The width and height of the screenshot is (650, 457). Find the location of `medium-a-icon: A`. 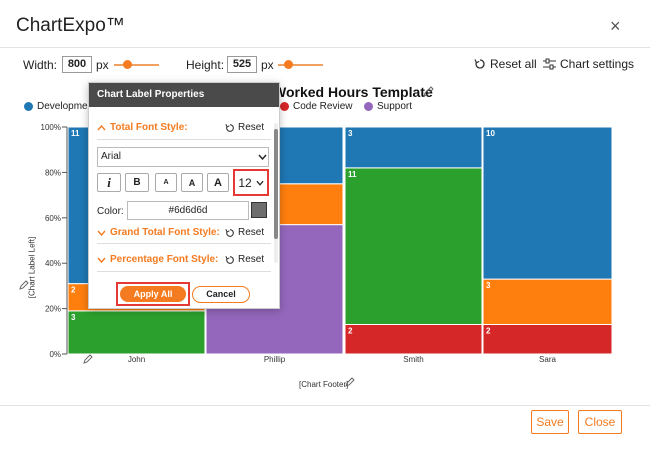

medium-a-icon: A is located at coordinates (192, 182).